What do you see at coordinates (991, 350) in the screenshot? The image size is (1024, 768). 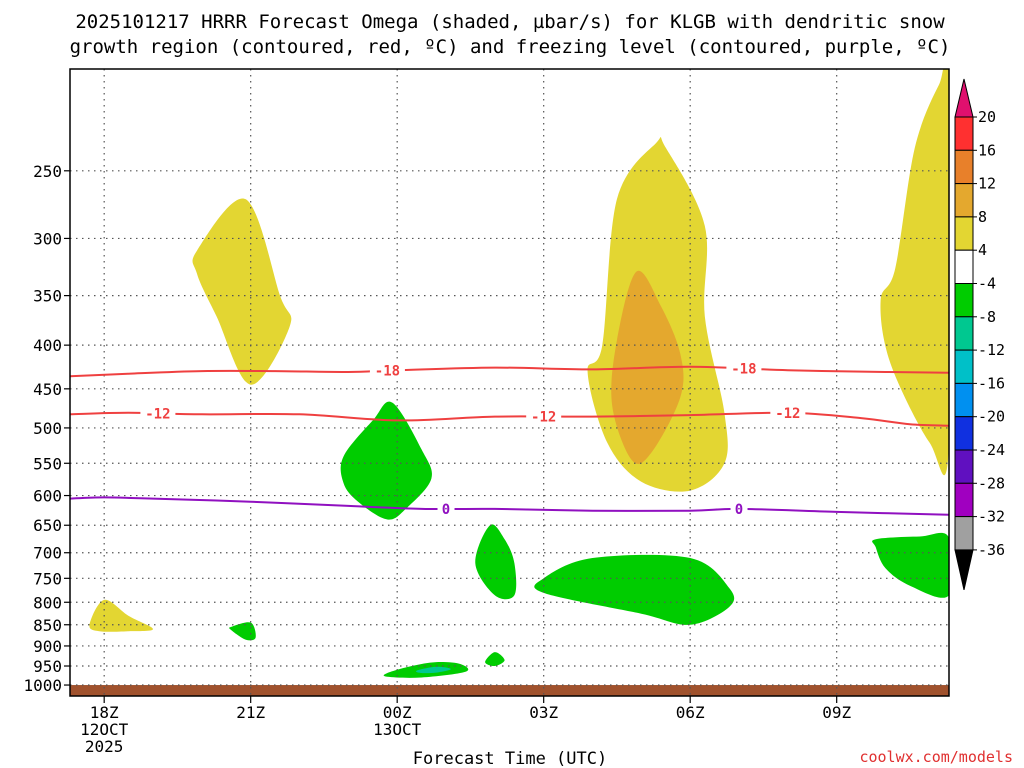 I see `colorbar-label-7: -12` at bounding box center [991, 350].